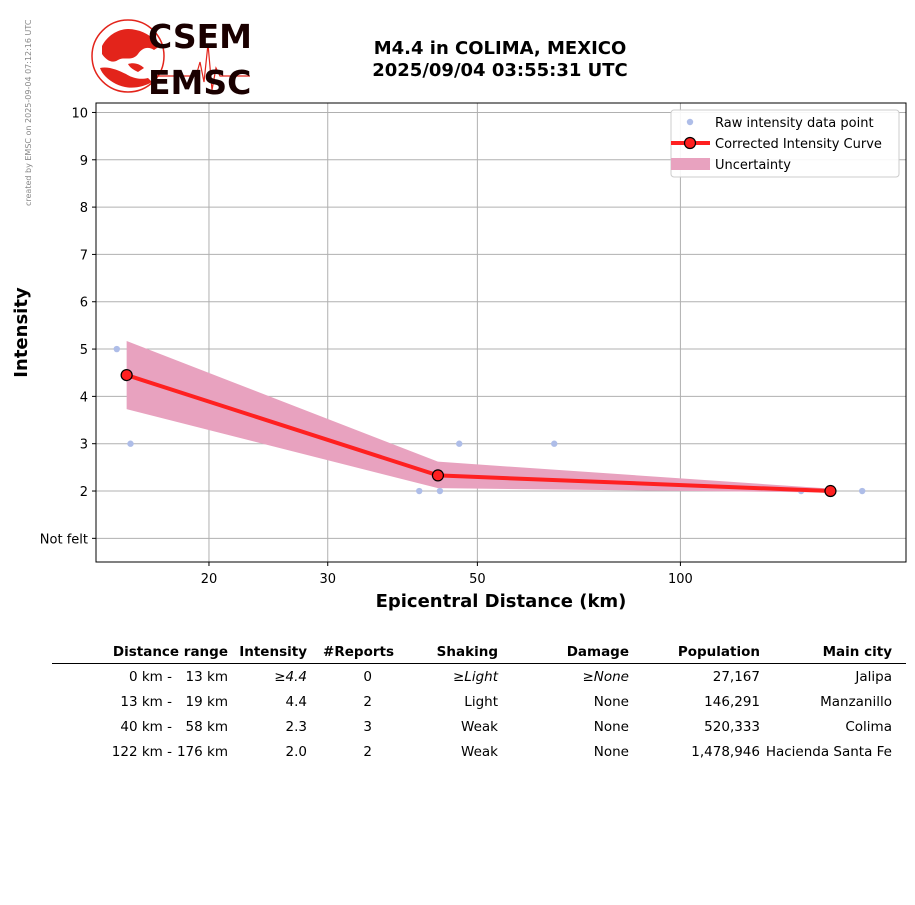 Image resolution: width=915 pixels, height=905 pixels. What do you see at coordinates (732, 727) in the screenshot?
I see `table-cell-population: 520,333` at bounding box center [732, 727].